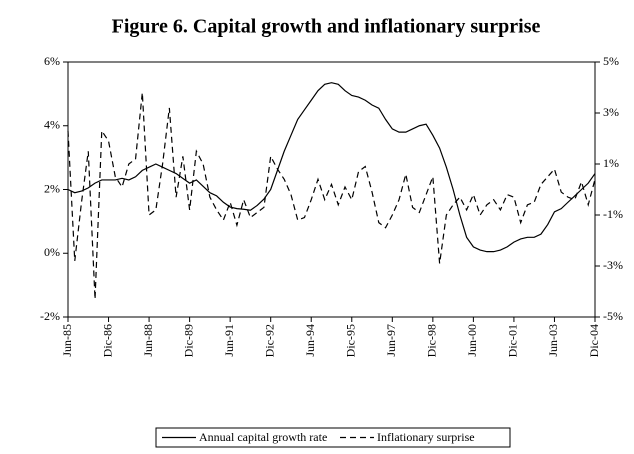 Image resolution: width=634 pixels, height=454 pixels. Describe the element at coordinates (432, 340) in the screenshot. I see `x-tick-label: Dic-98` at that location.